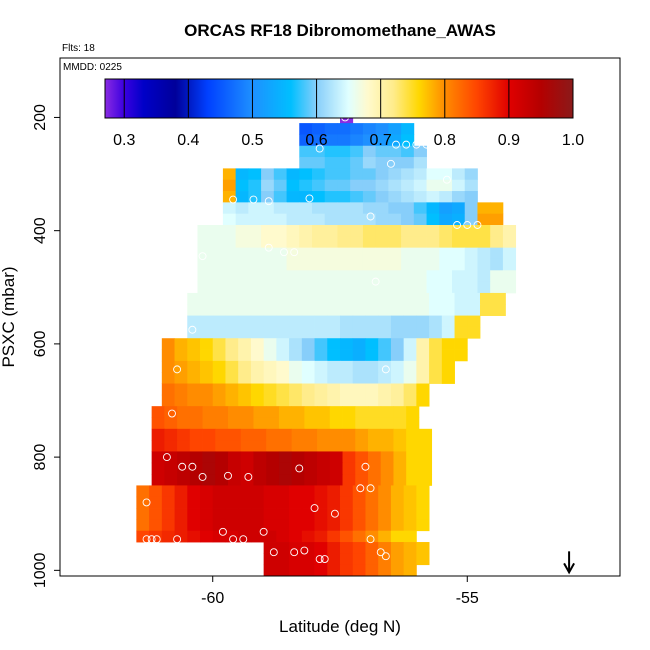 The height and width of the screenshot is (650, 650). What do you see at coordinates (252, 140) in the screenshot?
I see `colorbar-tick-label: 0.5` at bounding box center [252, 140].